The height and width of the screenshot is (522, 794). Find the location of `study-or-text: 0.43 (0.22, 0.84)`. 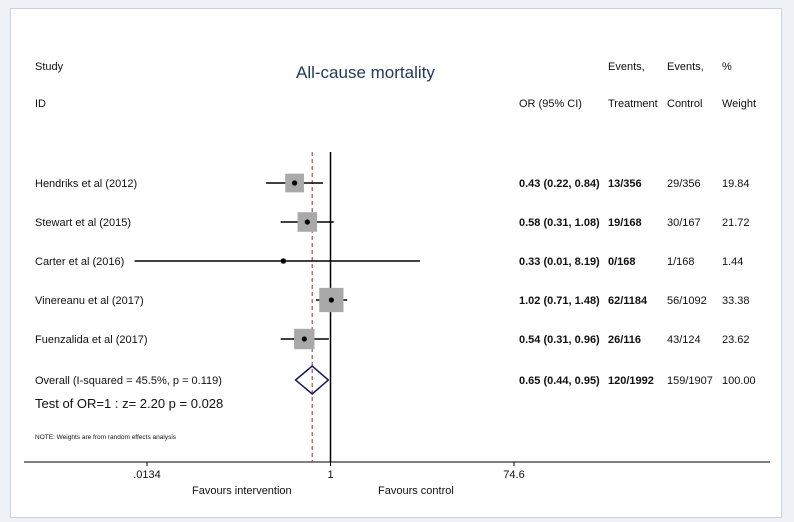

study-or-text: 0.43 (0.22, 0.84) is located at coordinates (559, 184).